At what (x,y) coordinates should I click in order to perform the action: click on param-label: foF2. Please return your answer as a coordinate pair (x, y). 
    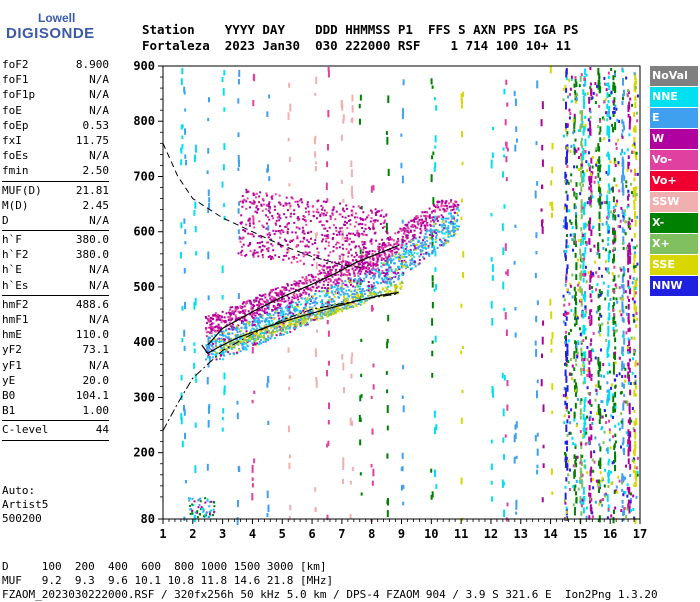
    Looking at the image, I should click on (15, 64).